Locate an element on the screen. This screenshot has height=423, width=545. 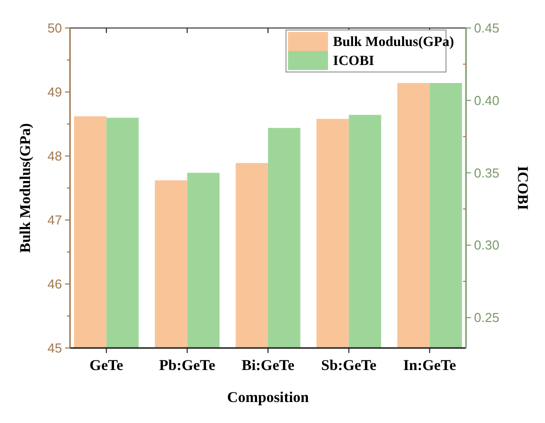
y2-tick-label: 0.30 is located at coordinates (487, 245).